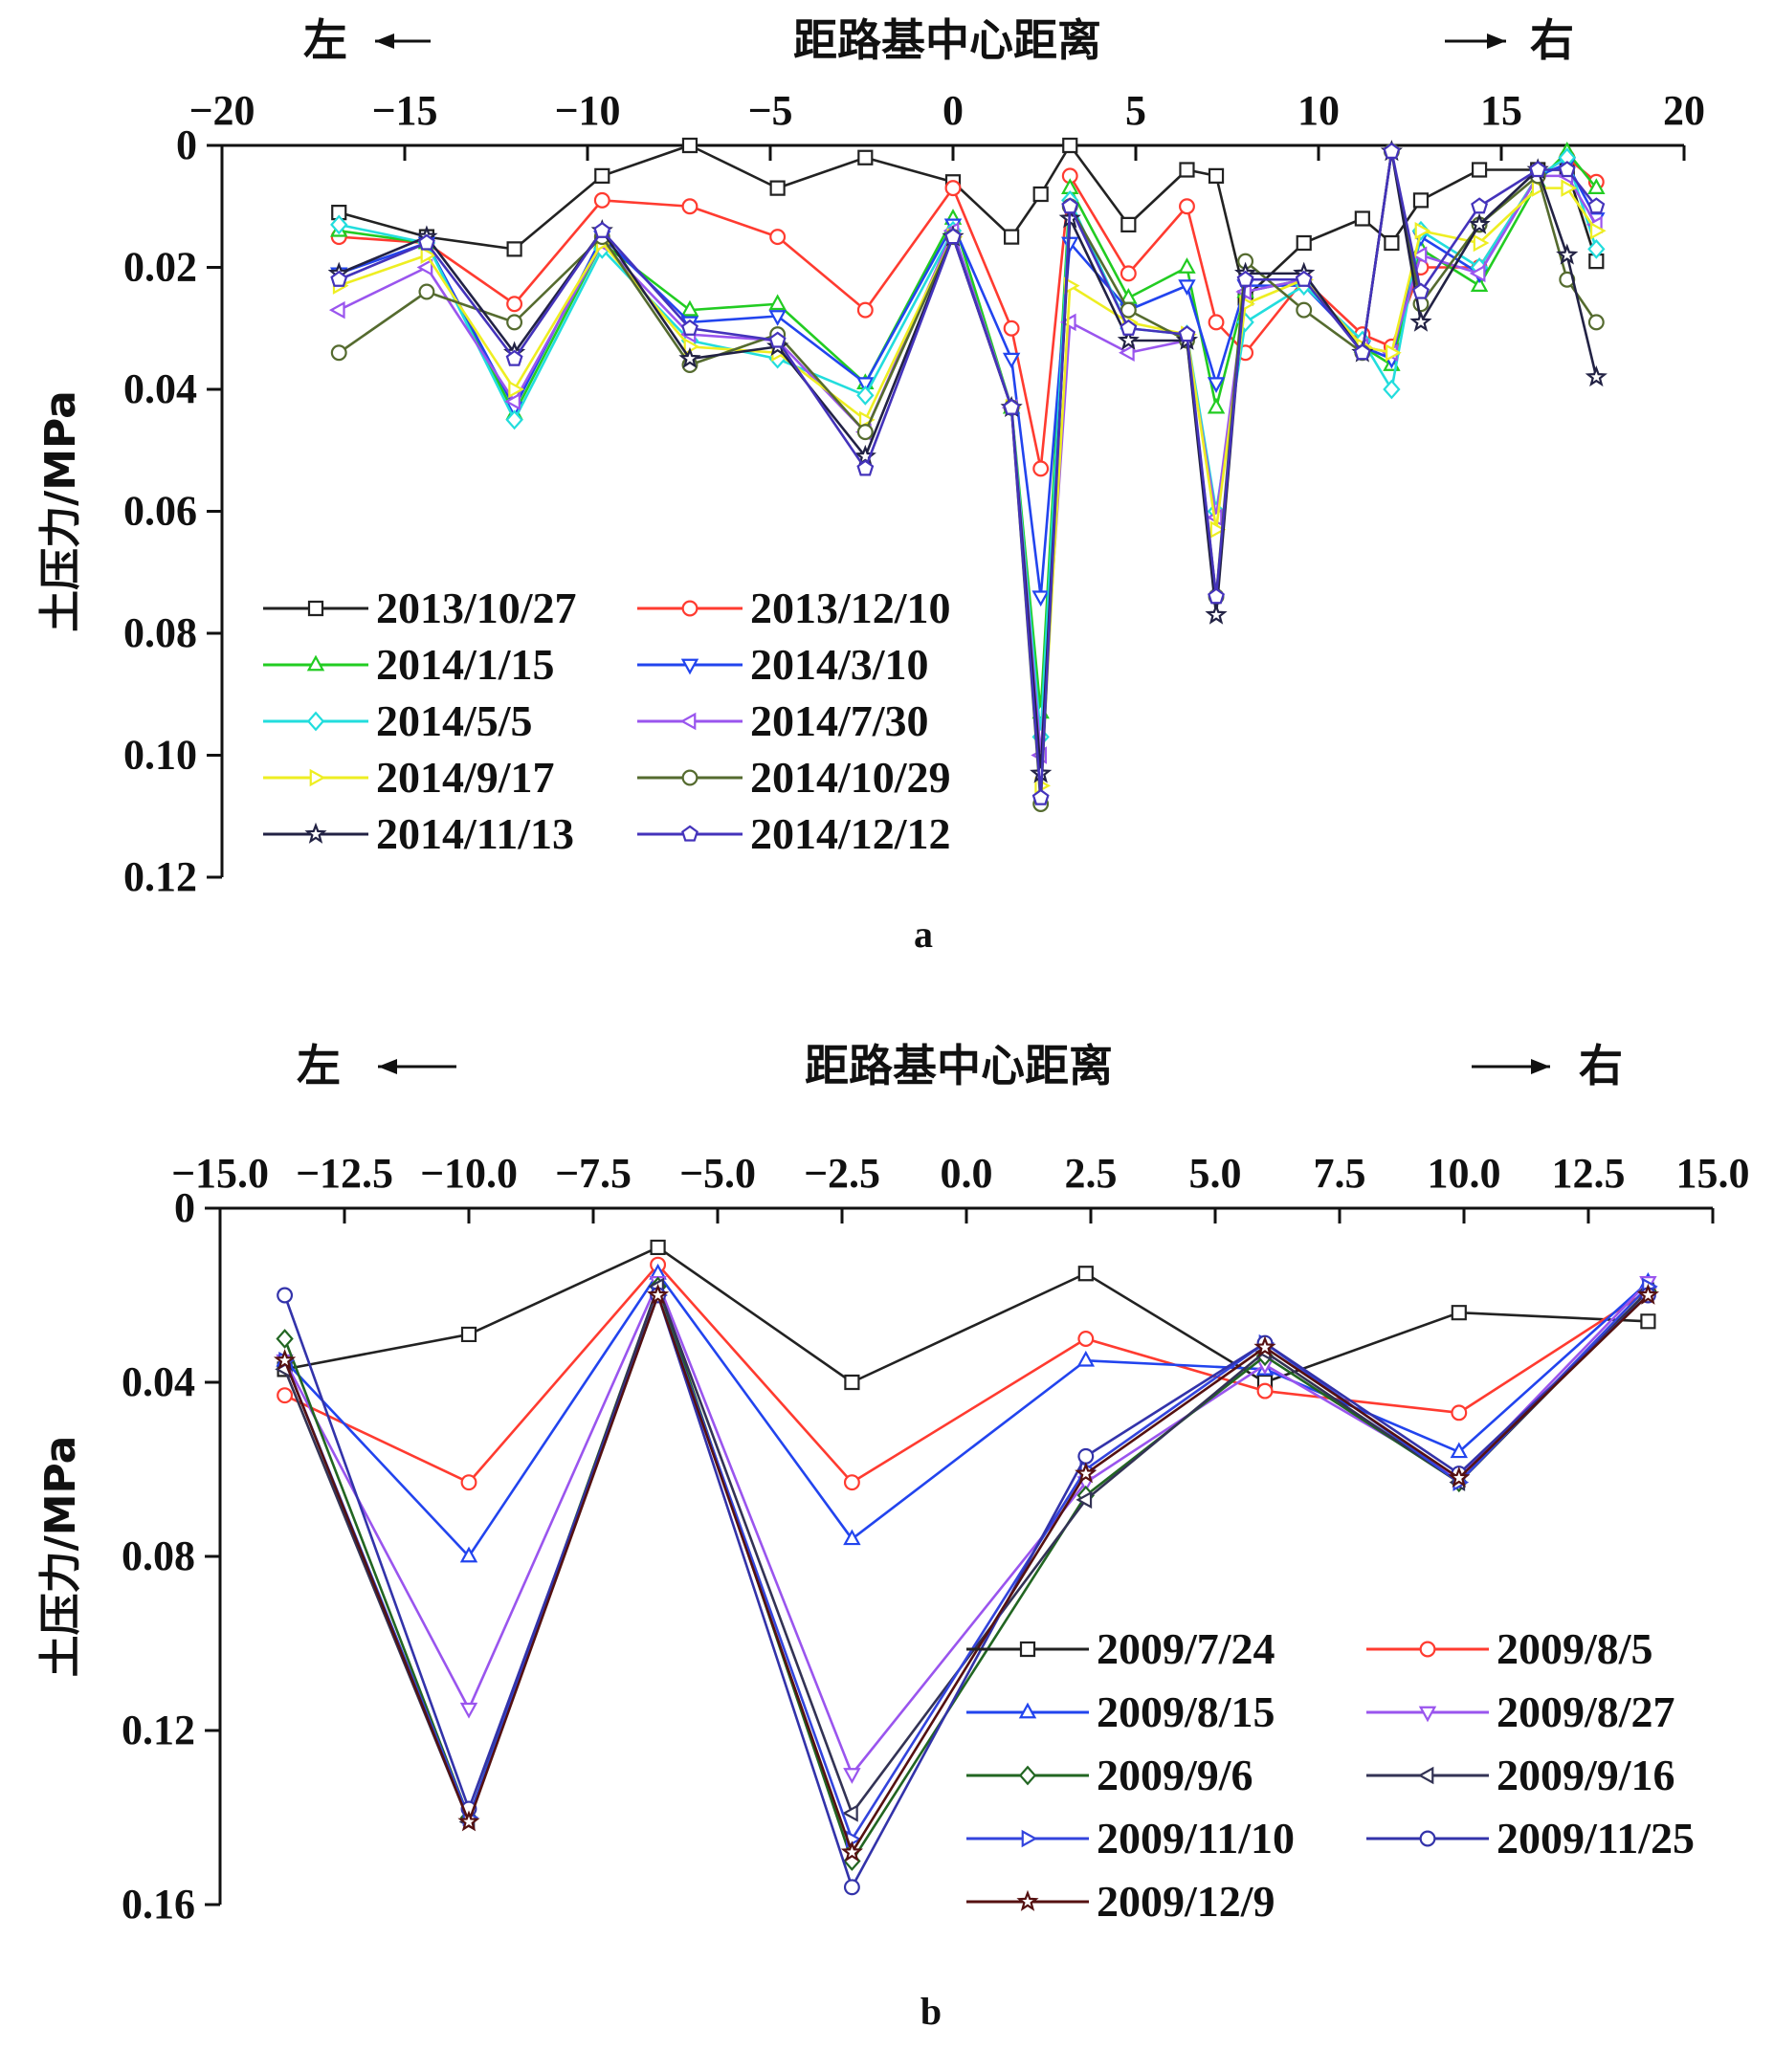  I want to click on legend-item: 2014/7/30, so click(783, 720).